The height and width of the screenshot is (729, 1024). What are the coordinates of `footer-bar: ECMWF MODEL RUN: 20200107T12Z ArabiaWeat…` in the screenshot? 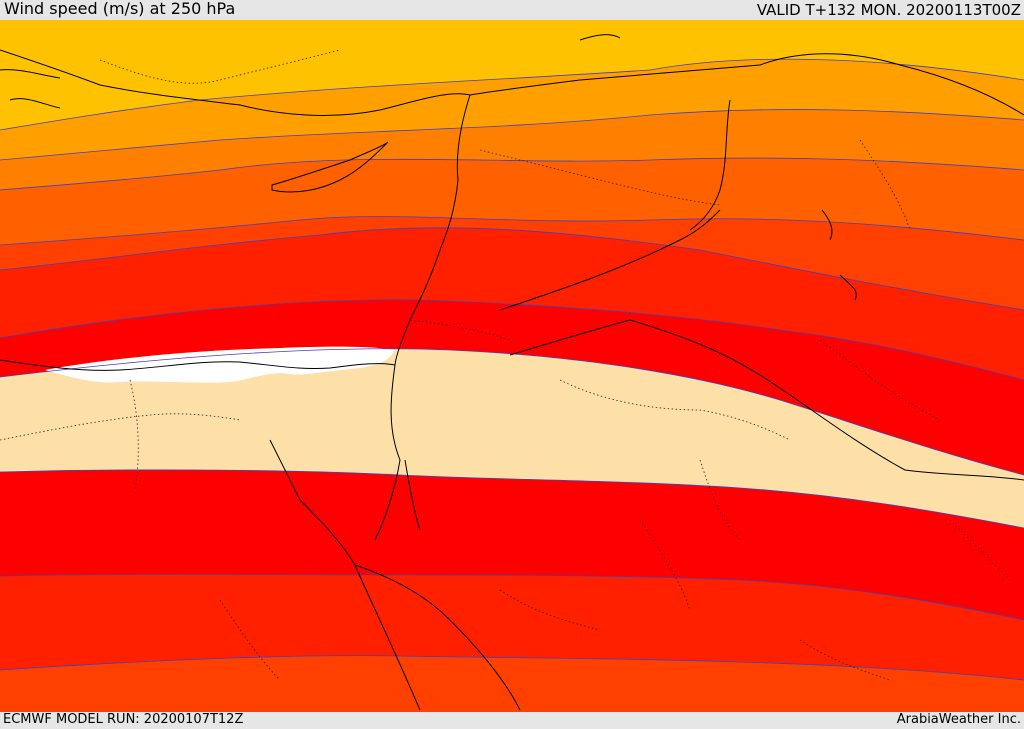 It's located at (512, 720).